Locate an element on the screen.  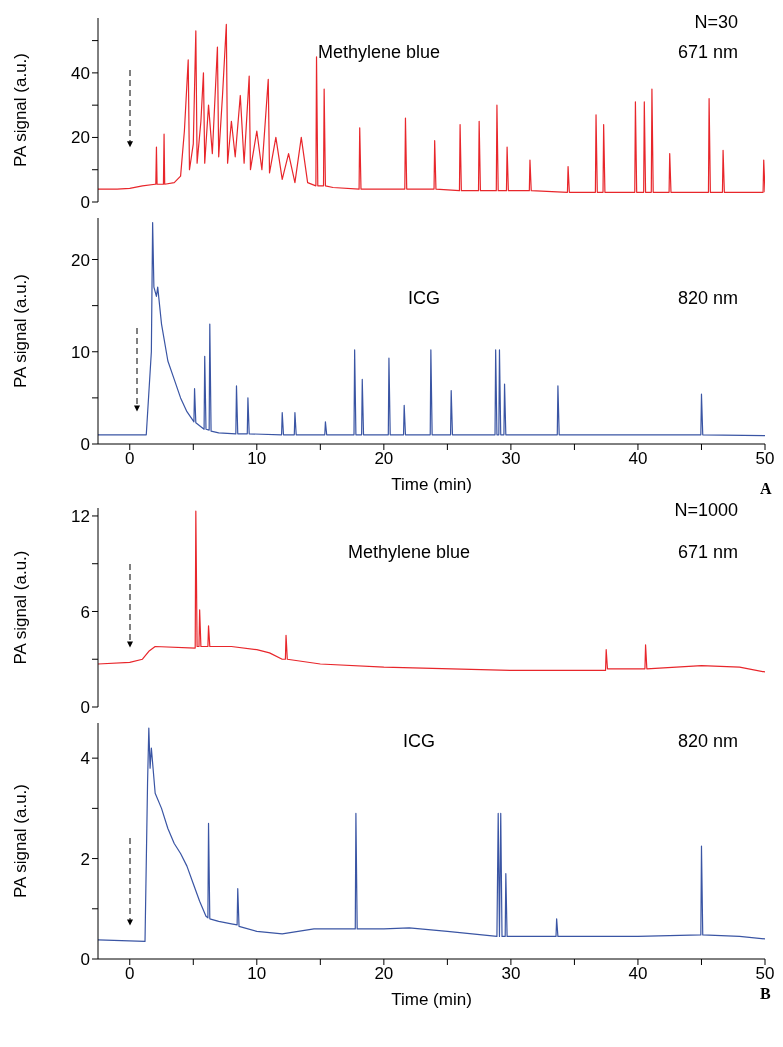
y-tick-label: 4 is located at coordinates (85, 759).